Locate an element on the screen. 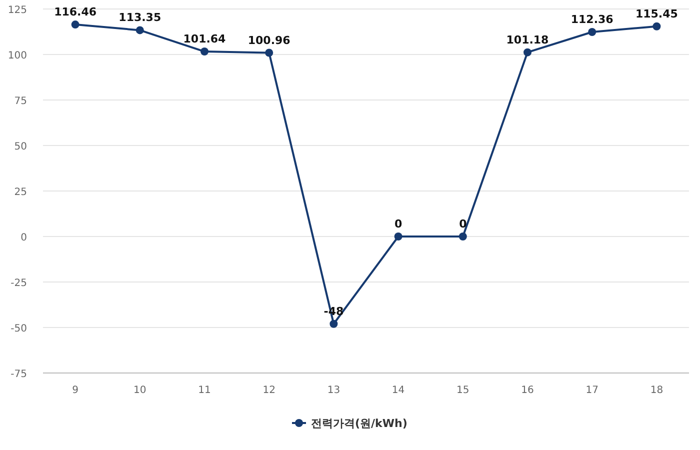  y-tick-label: -50 is located at coordinates (18, 329).